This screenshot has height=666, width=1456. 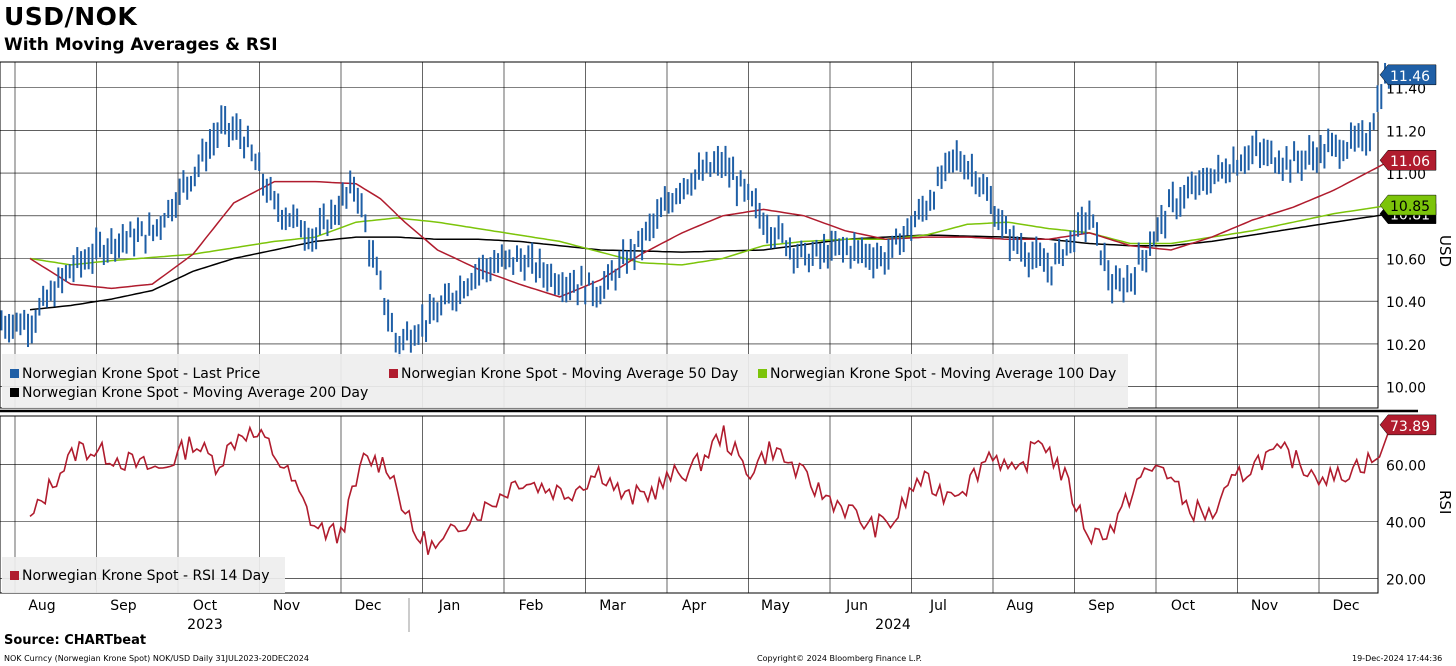 I want to click on legend-label: Norwegian Krone Spot - Last Price, so click(x=141, y=374).